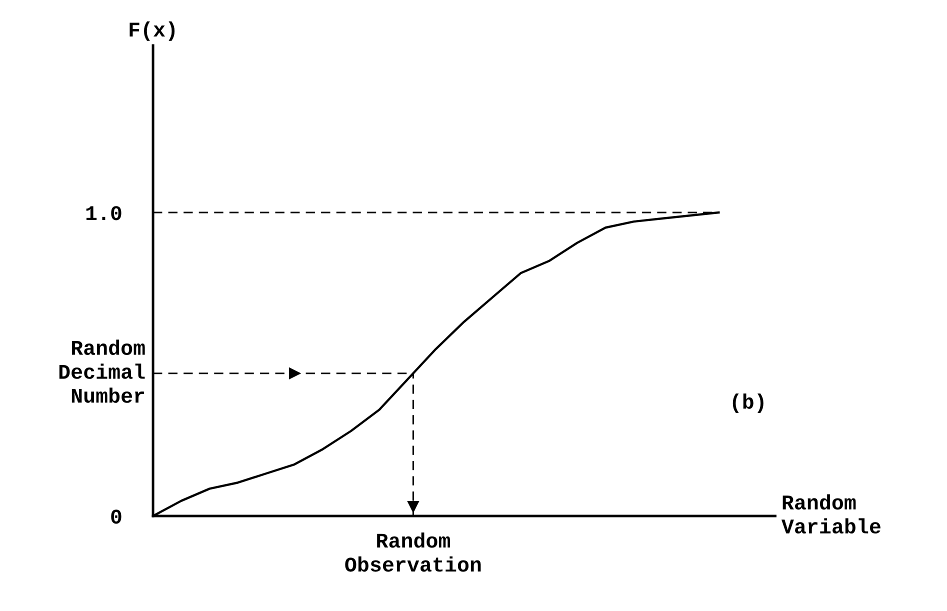 Image resolution: width=947 pixels, height=611 pixels. Describe the element at coordinates (748, 403) in the screenshot. I see `annotation: (b)` at that location.